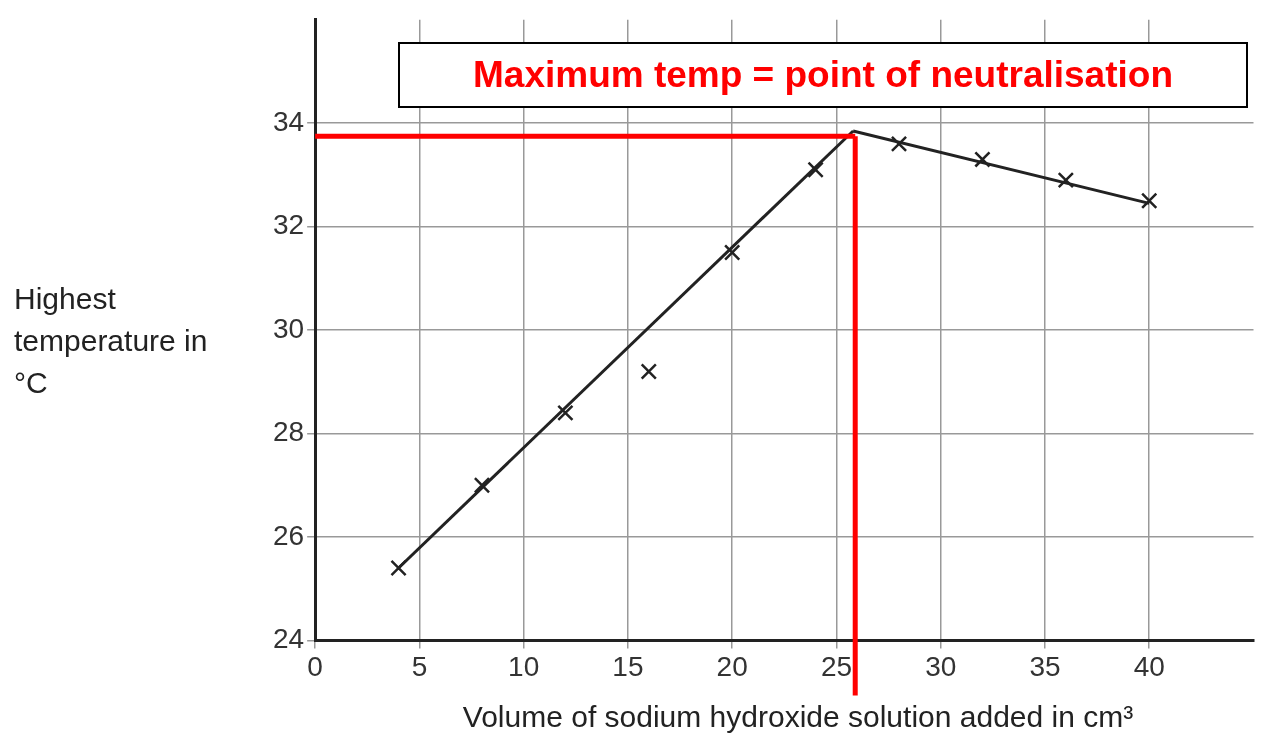 This screenshot has height=749, width=1266. Describe the element at coordinates (111, 341) in the screenshot. I see `y-axis-title: Highest temperature in °C` at that location.